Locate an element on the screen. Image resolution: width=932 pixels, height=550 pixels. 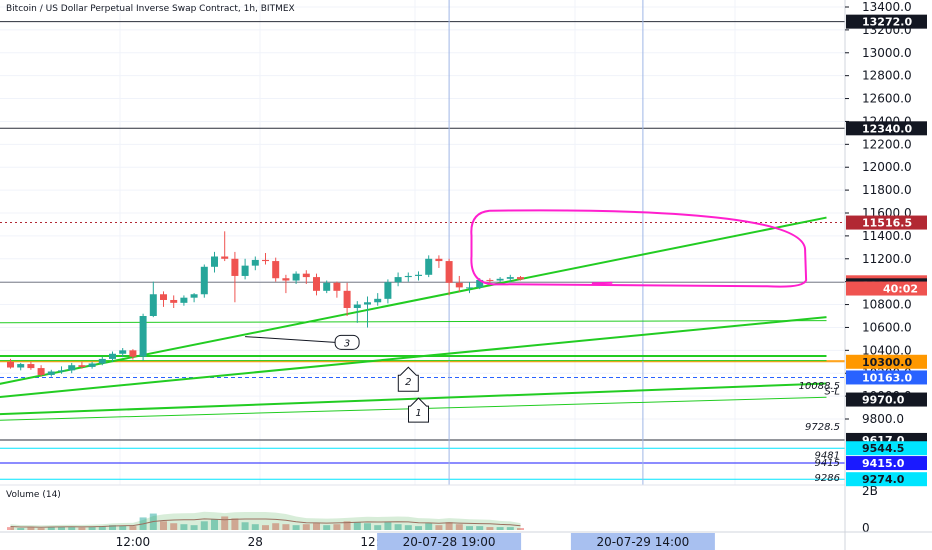
callout-box is located at coordinates (408, 379).